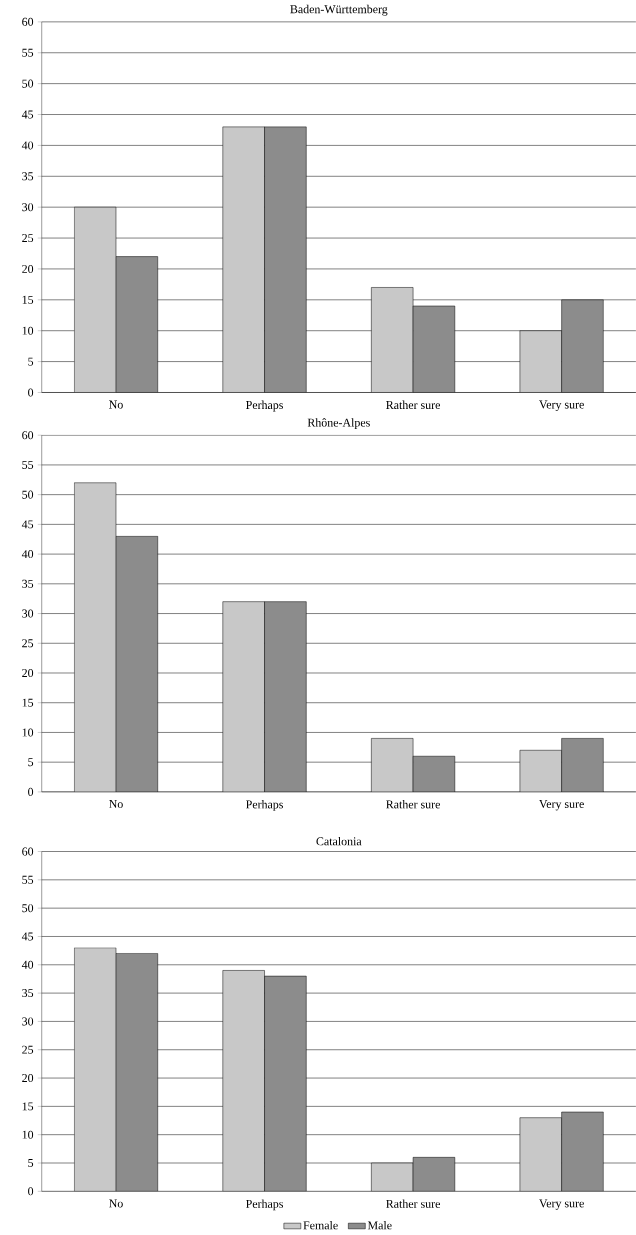 The image size is (636, 1235). Describe the element at coordinates (320, 1225) in the screenshot. I see `legend-label: Female` at that location.